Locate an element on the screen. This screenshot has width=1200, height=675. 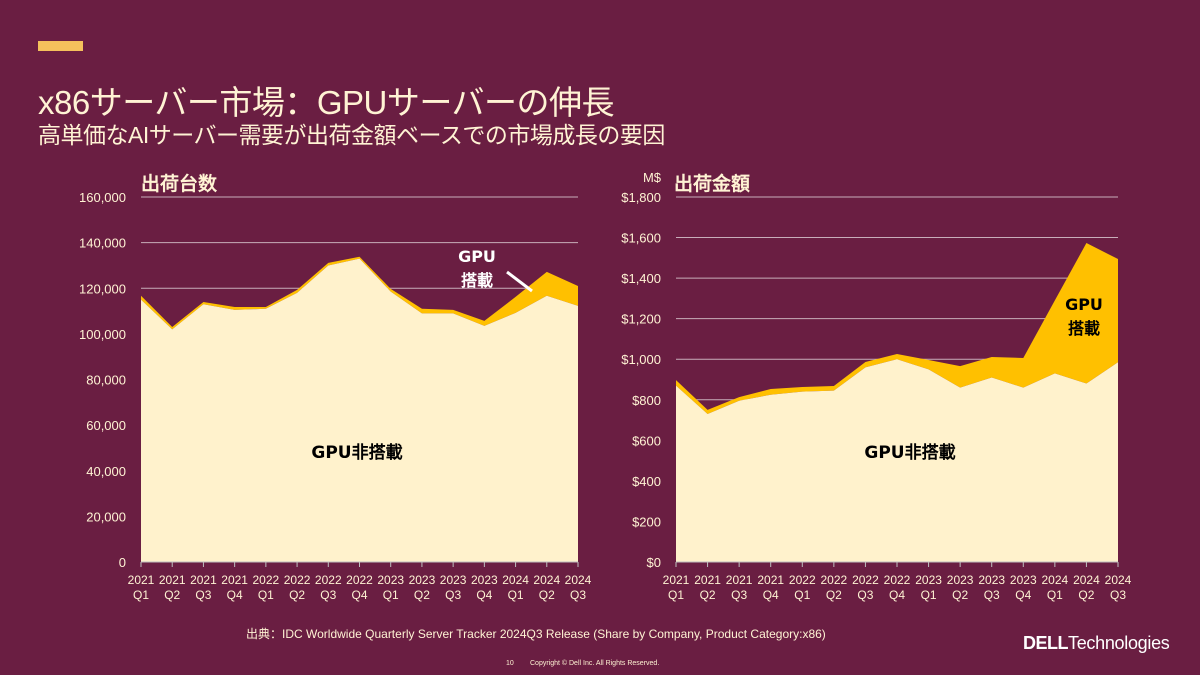
non-gpu-area is located at coordinates (897, 460).